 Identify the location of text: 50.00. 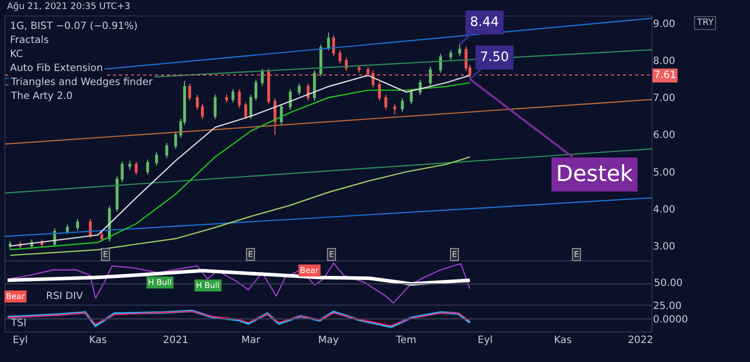
(668, 283).